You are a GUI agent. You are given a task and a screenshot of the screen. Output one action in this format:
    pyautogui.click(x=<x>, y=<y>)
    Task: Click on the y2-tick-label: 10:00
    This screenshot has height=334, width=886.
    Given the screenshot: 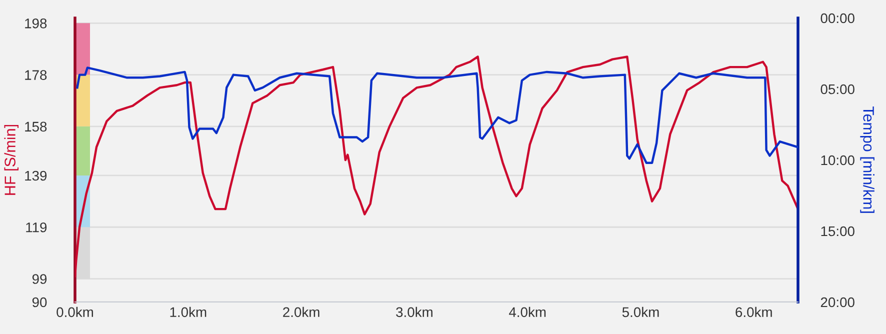 What is the action you would take?
    pyautogui.click(x=837, y=160)
    